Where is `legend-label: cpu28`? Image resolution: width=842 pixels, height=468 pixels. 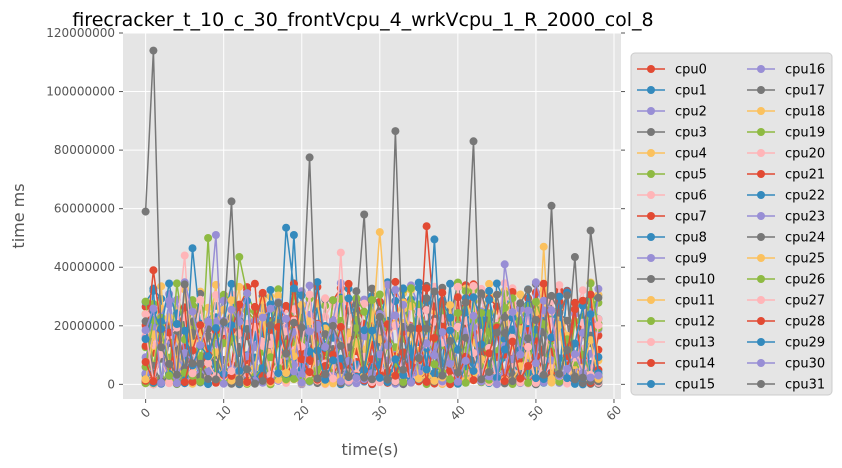
legend-label: cpu28 is located at coordinates (805, 322).